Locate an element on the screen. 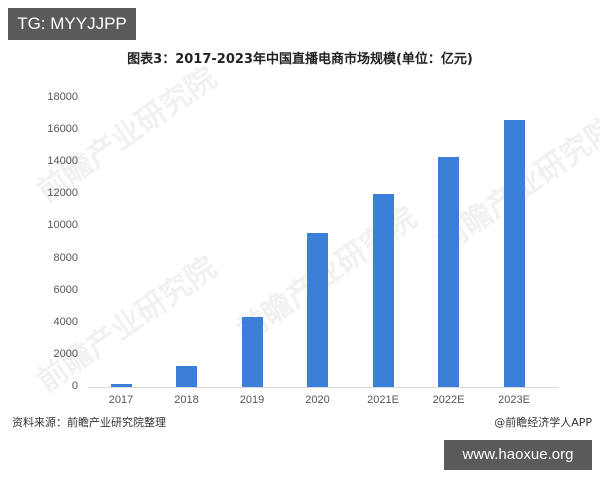 The height and width of the screenshot is (480, 600). x-tick-label: 2018 is located at coordinates (186, 400).